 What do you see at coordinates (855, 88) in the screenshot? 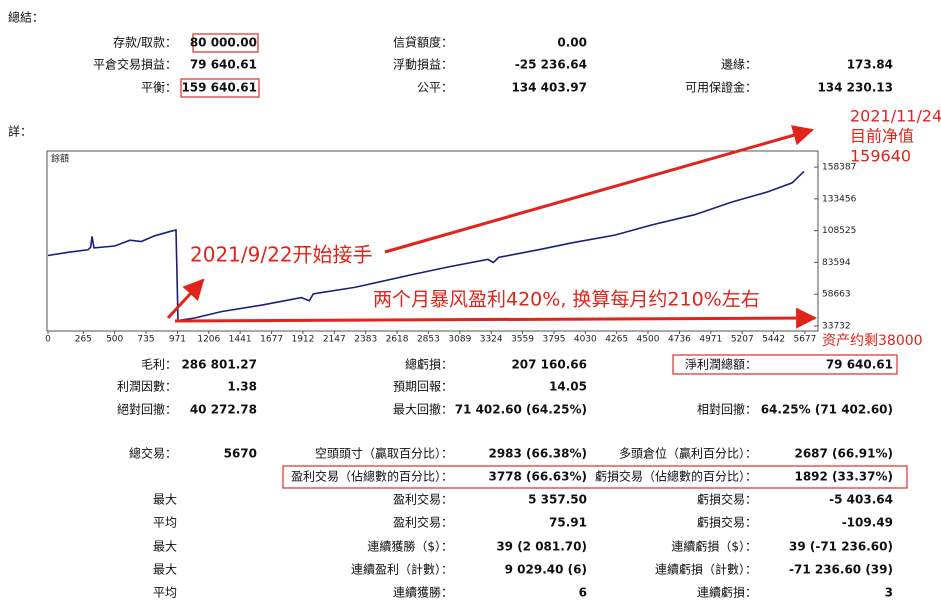
I see `value: 134 230.13` at bounding box center [855, 88].